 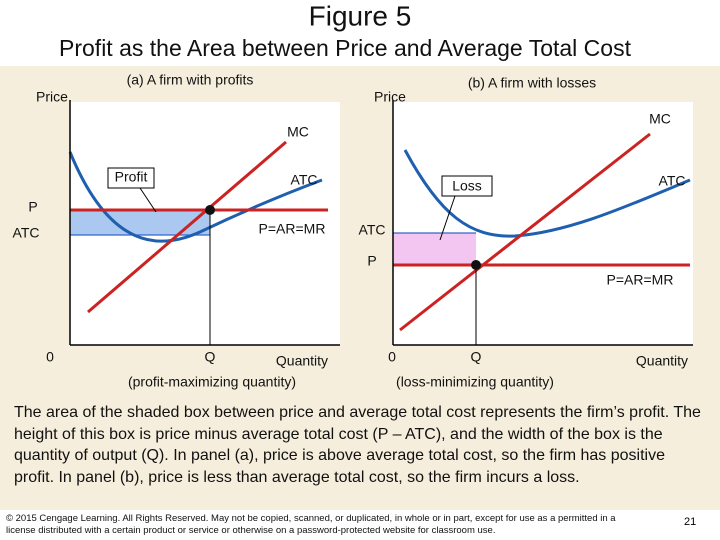 I want to click on panel-heading: (b) A firm with losses, so click(x=532, y=83).